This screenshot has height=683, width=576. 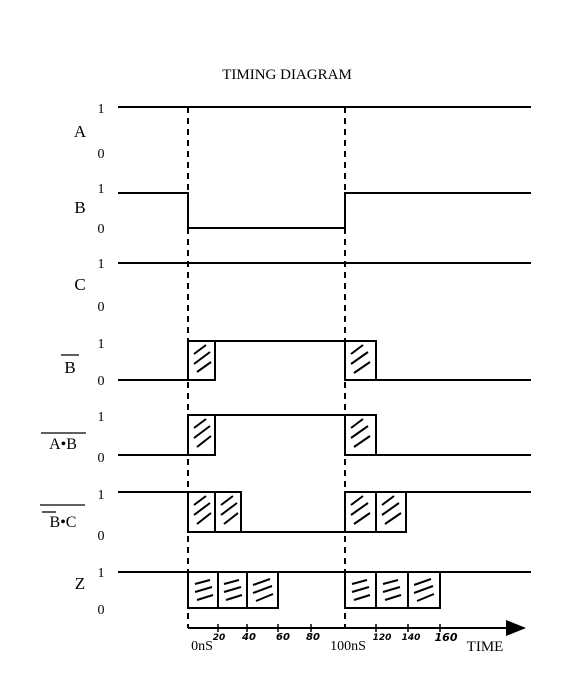 What do you see at coordinates (101, 307) in the screenshot?
I see `level-low-c: 0` at bounding box center [101, 307].